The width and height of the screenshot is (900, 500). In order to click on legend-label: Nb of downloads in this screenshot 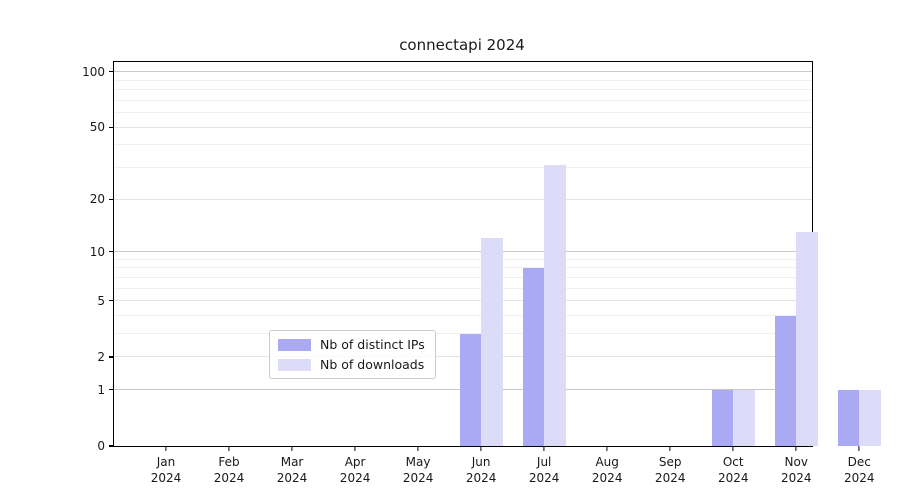, I will do `click(372, 364)`.